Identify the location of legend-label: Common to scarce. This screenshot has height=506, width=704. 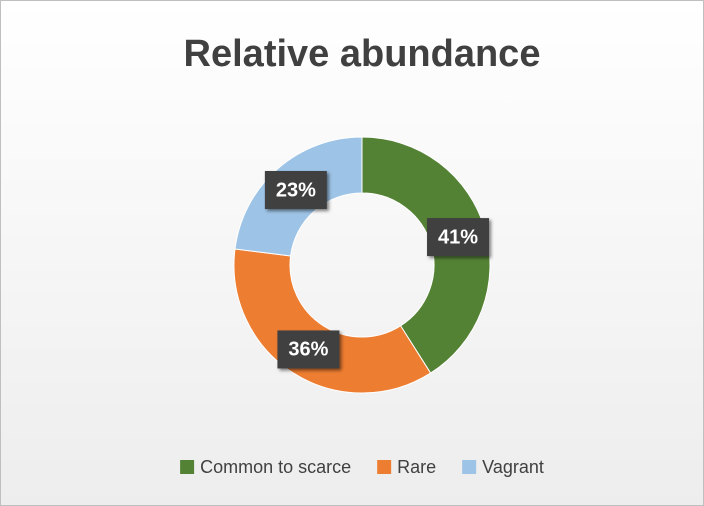
(275, 467).